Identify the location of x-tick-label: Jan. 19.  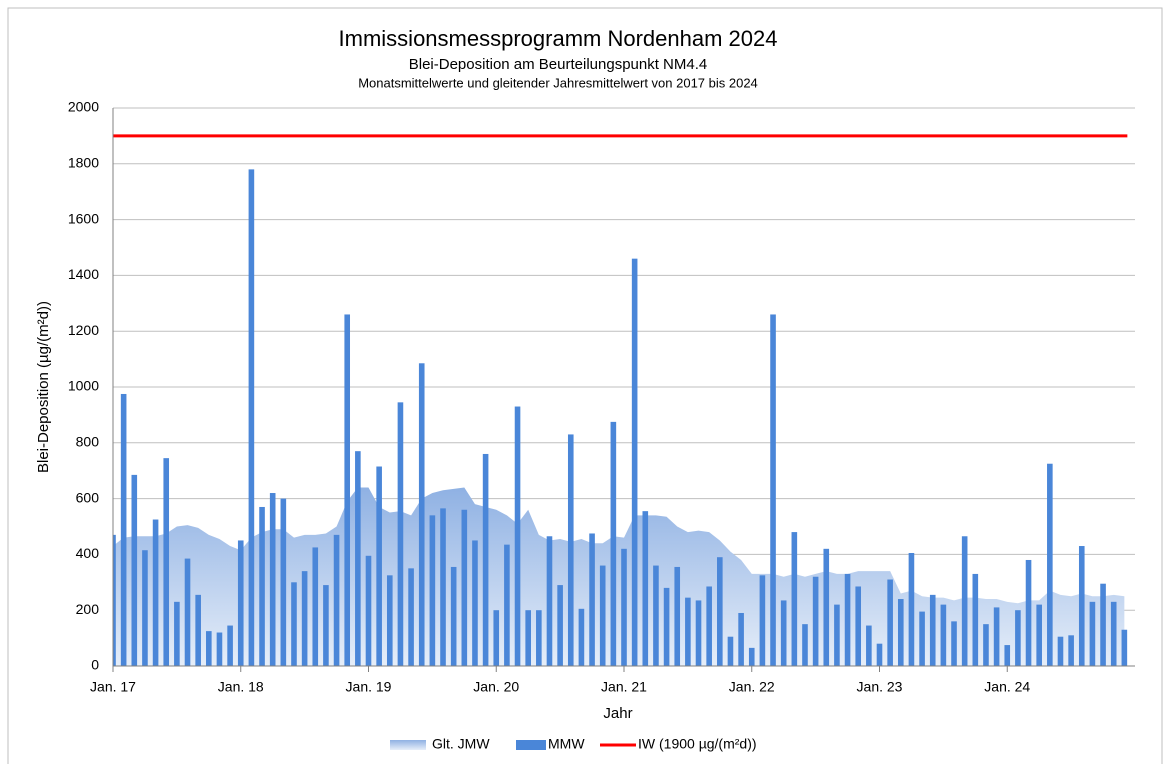
(369, 687).